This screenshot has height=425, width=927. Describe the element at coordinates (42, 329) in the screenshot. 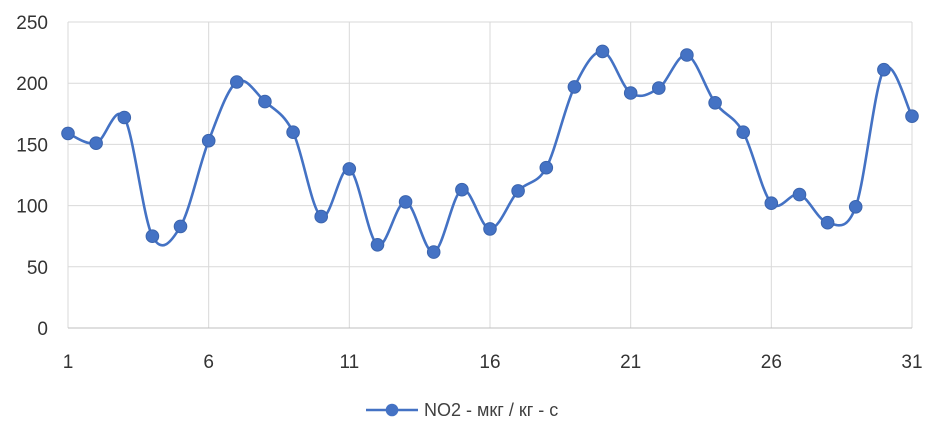

I see `y-tick-label: 0` at that location.